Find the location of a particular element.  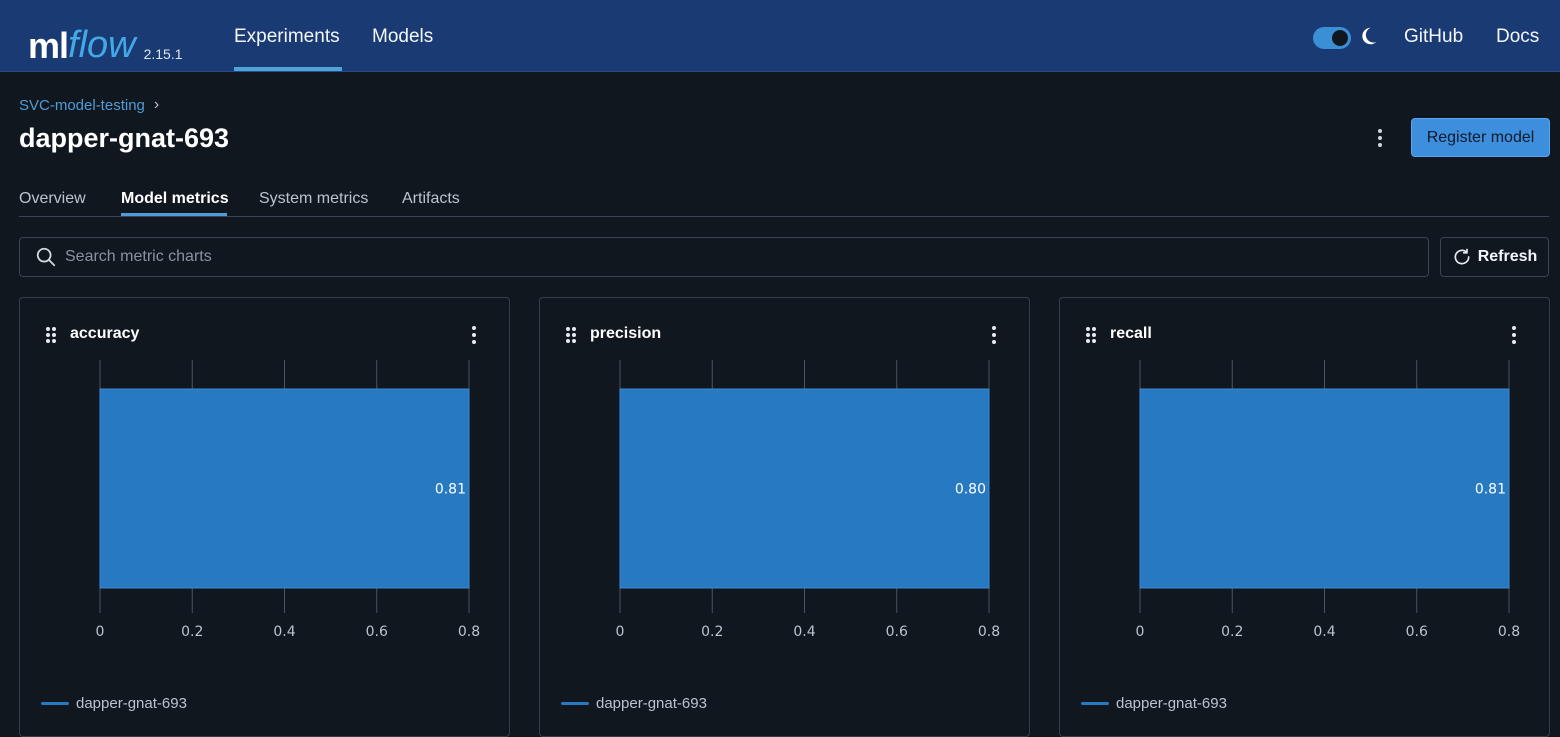

nav-models: Models is located at coordinates (403, 36).